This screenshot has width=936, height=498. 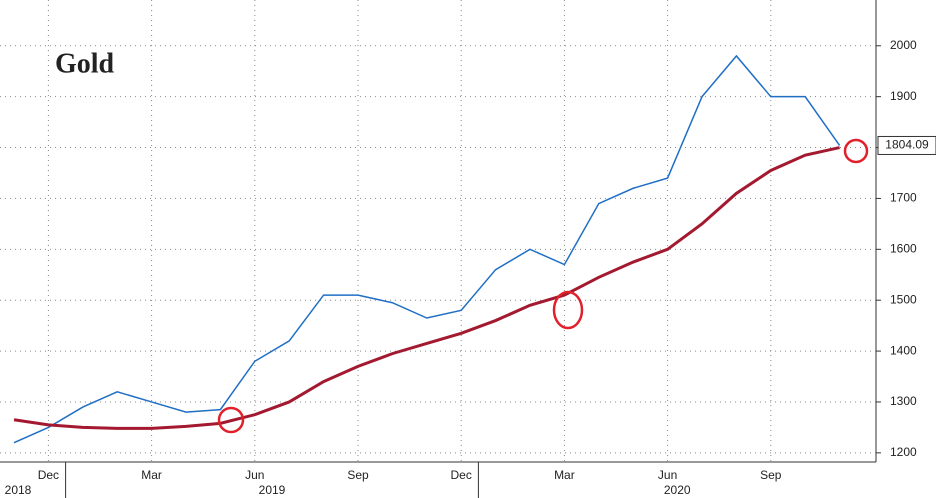 I want to click on last-value-label: 1804.09, so click(x=907, y=145).